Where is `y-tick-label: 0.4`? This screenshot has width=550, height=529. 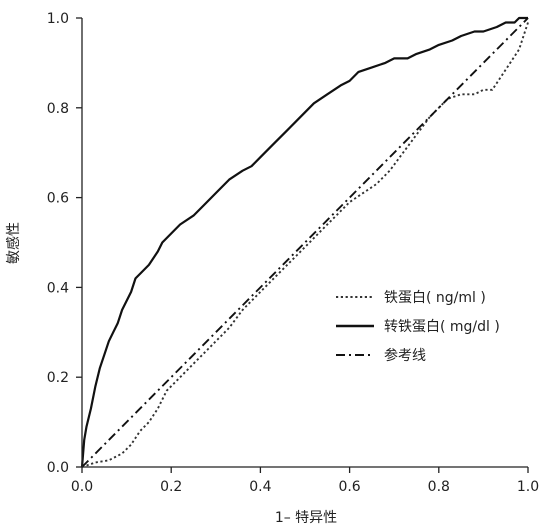 y-tick-label: 0.4 is located at coordinates (58, 288).